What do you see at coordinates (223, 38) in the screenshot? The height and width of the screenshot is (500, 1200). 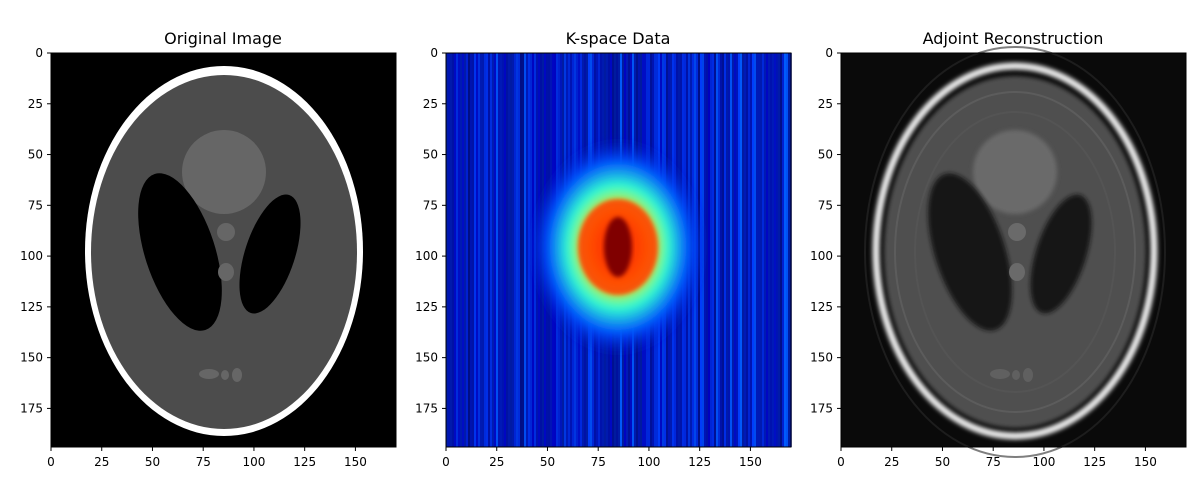 I see `panel-title: Original Image` at bounding box center [223, 38].